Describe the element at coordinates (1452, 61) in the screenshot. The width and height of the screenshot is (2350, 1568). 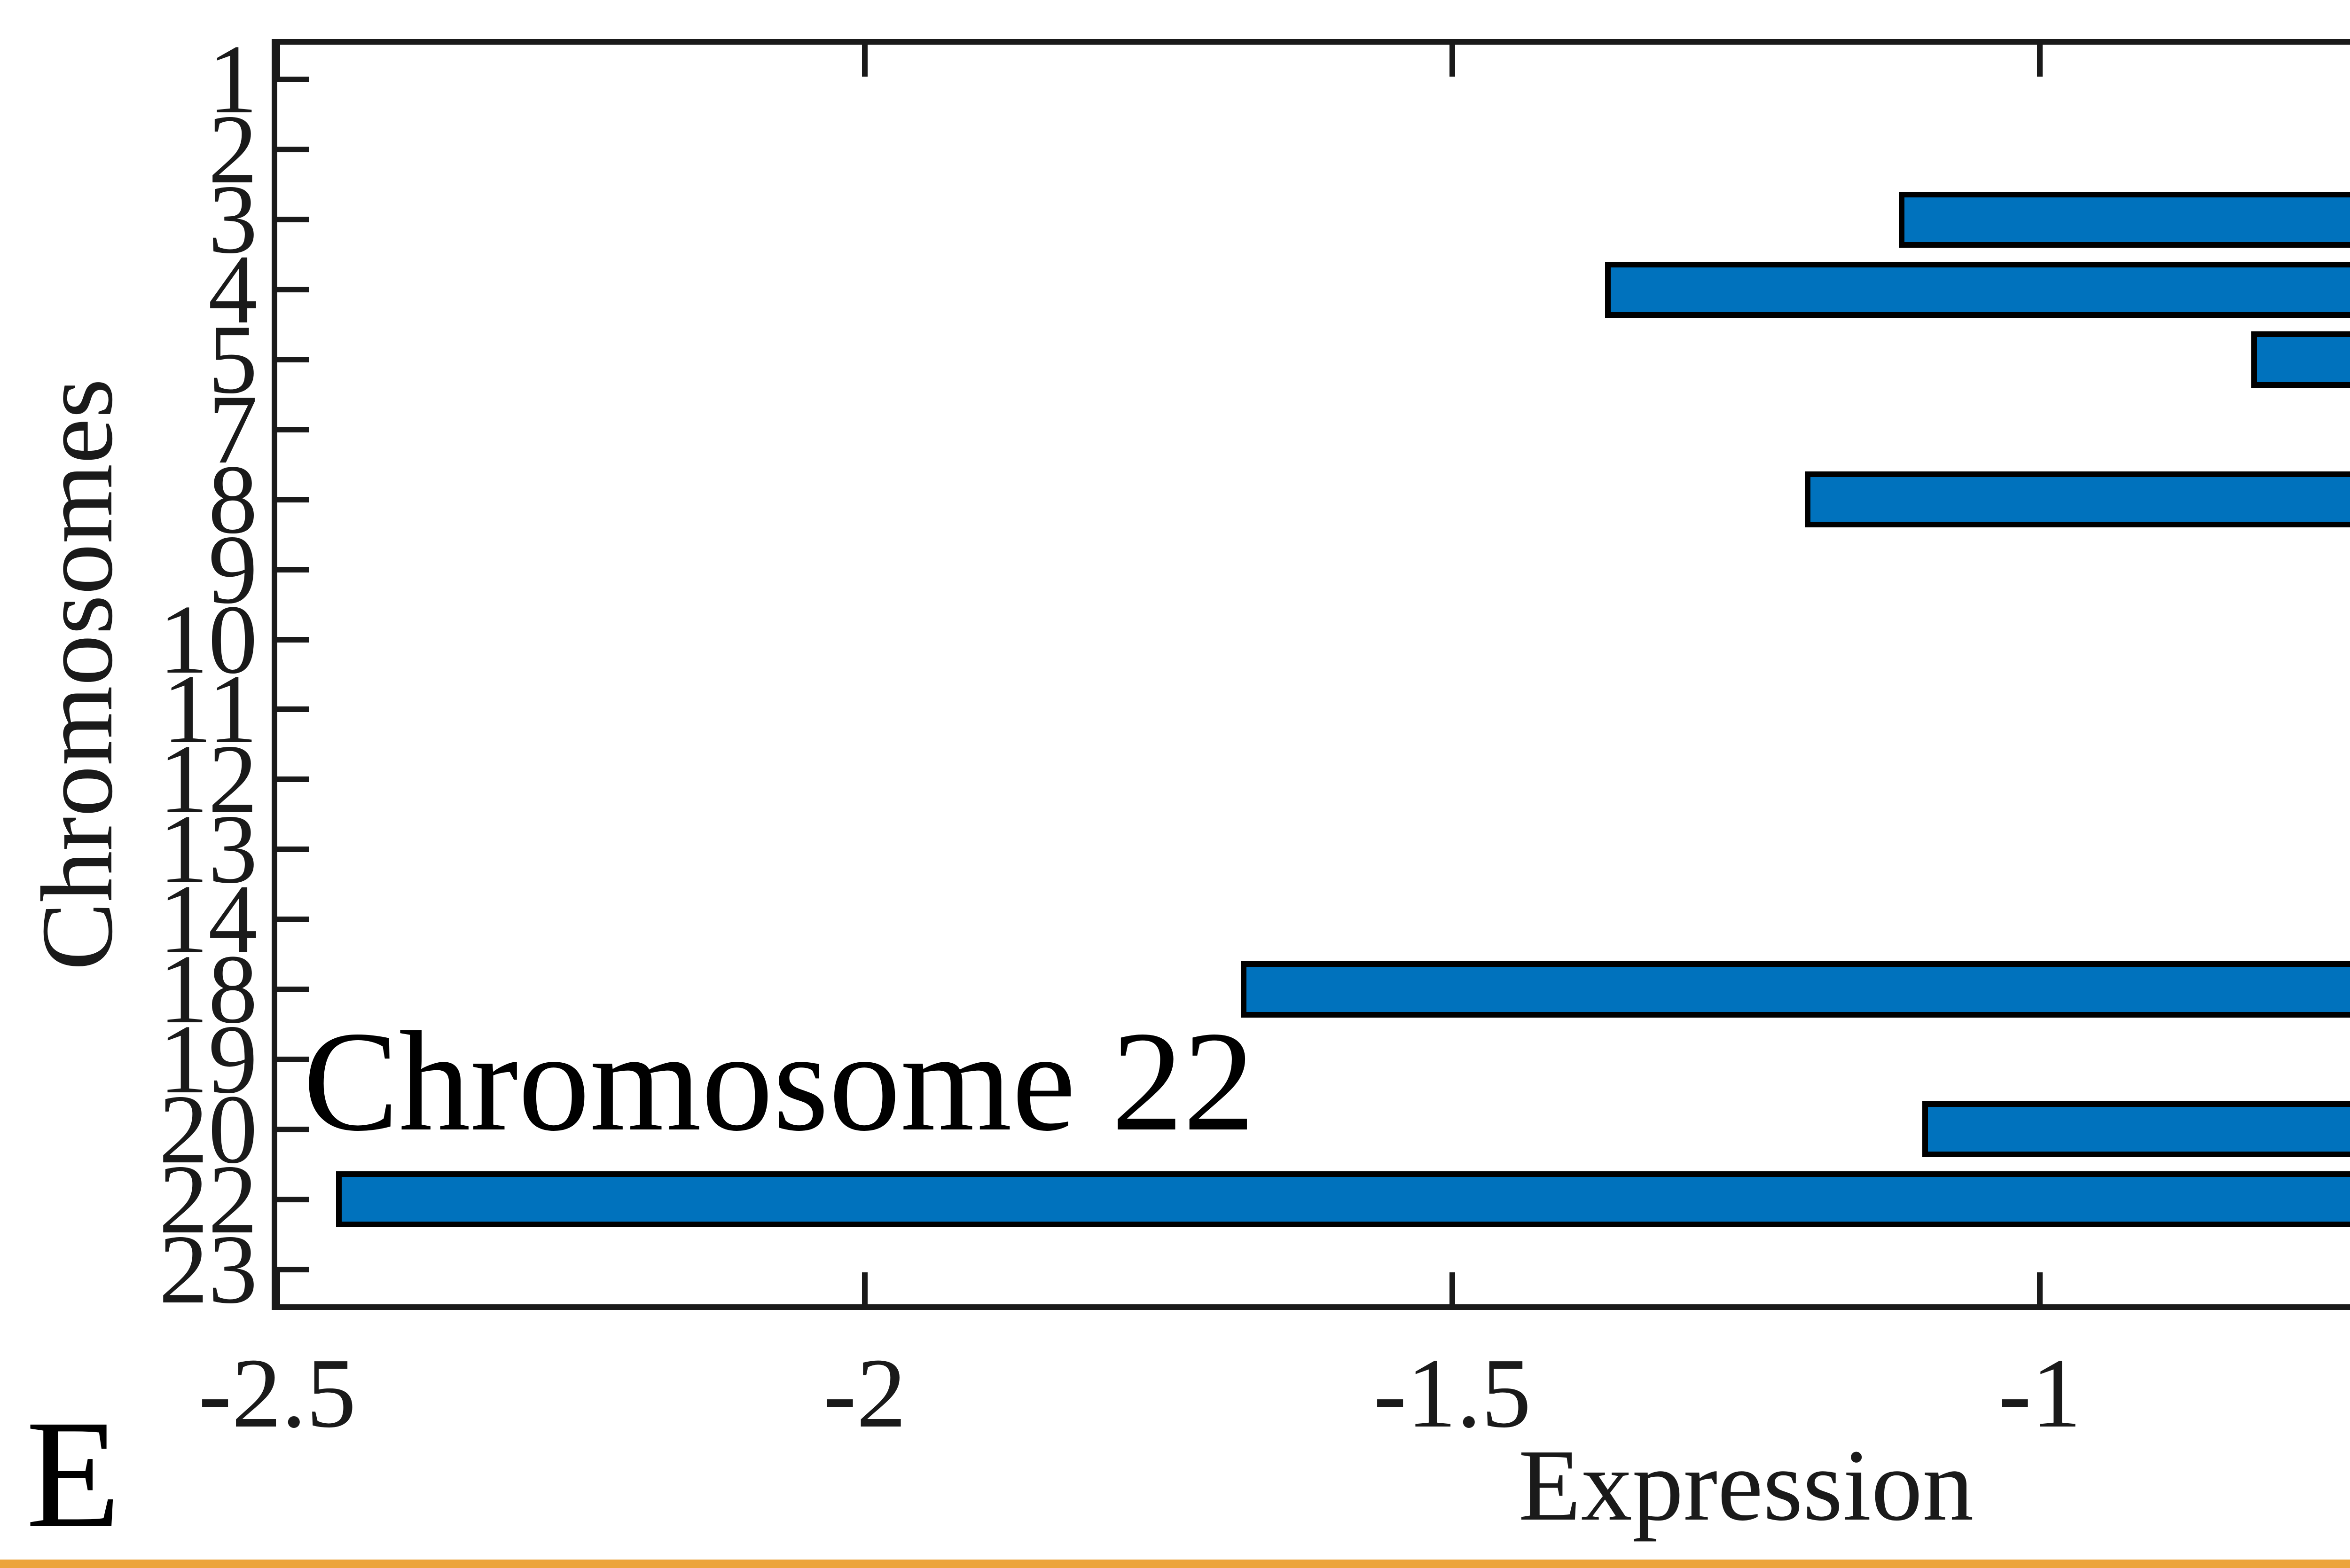
I see `x-tick-top--1.5` at that location.